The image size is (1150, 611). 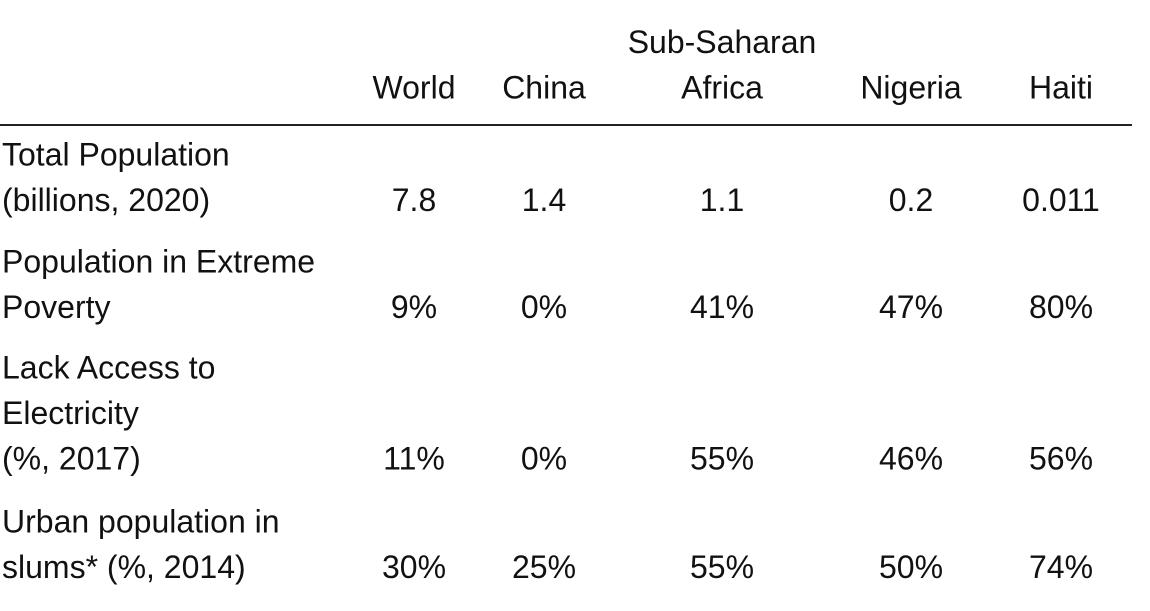 What do you see at coordinates (141, 521) in the screenshot?
I see `row-label: Urban population in` at bounding box center [141, 521].